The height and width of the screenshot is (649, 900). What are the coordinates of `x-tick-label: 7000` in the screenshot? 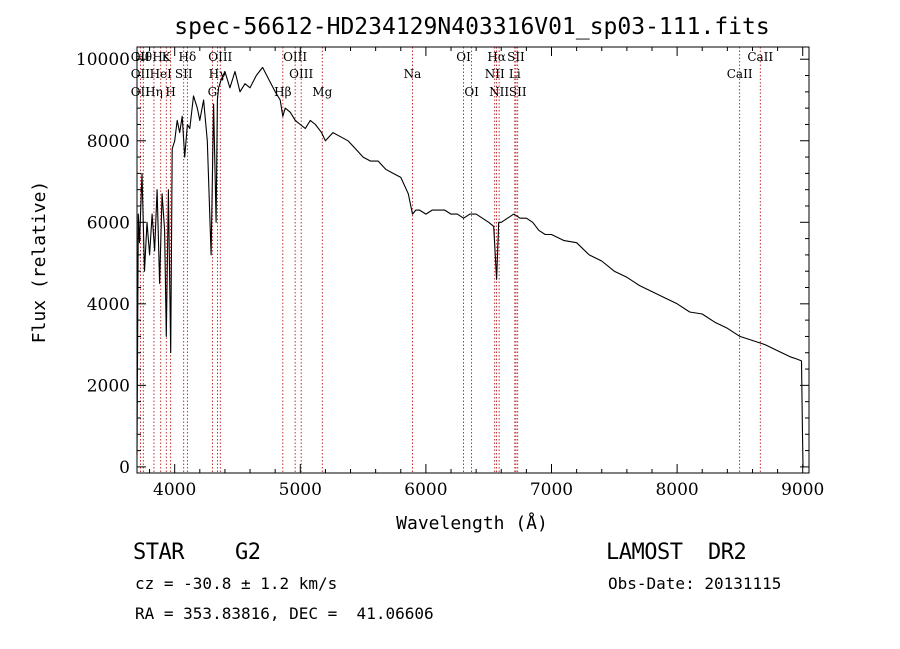 It's located at (551, 490).